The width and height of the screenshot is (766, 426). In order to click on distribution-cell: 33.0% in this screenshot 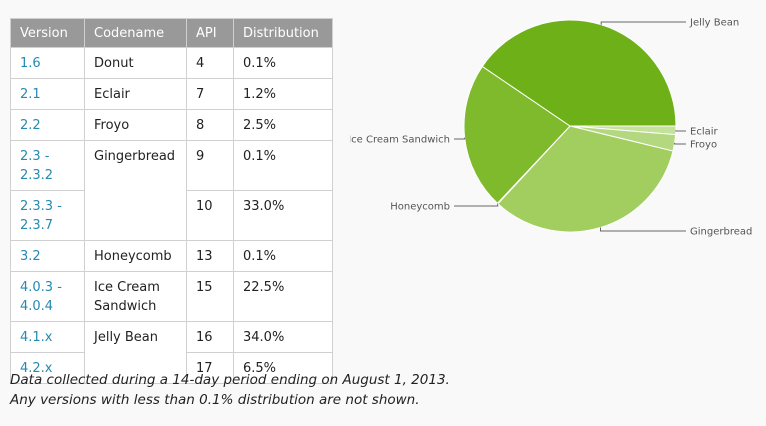, I will do `click(283, 215)`.